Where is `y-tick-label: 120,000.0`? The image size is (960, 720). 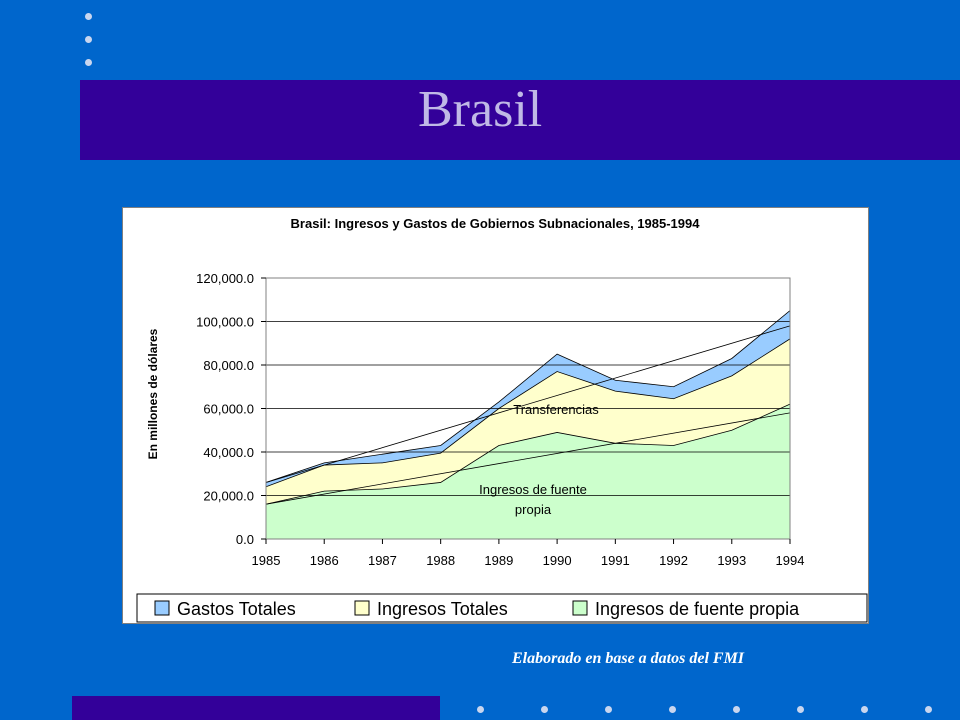 y-tick-label: 120,000.0 is located at coordinates (225, 278).